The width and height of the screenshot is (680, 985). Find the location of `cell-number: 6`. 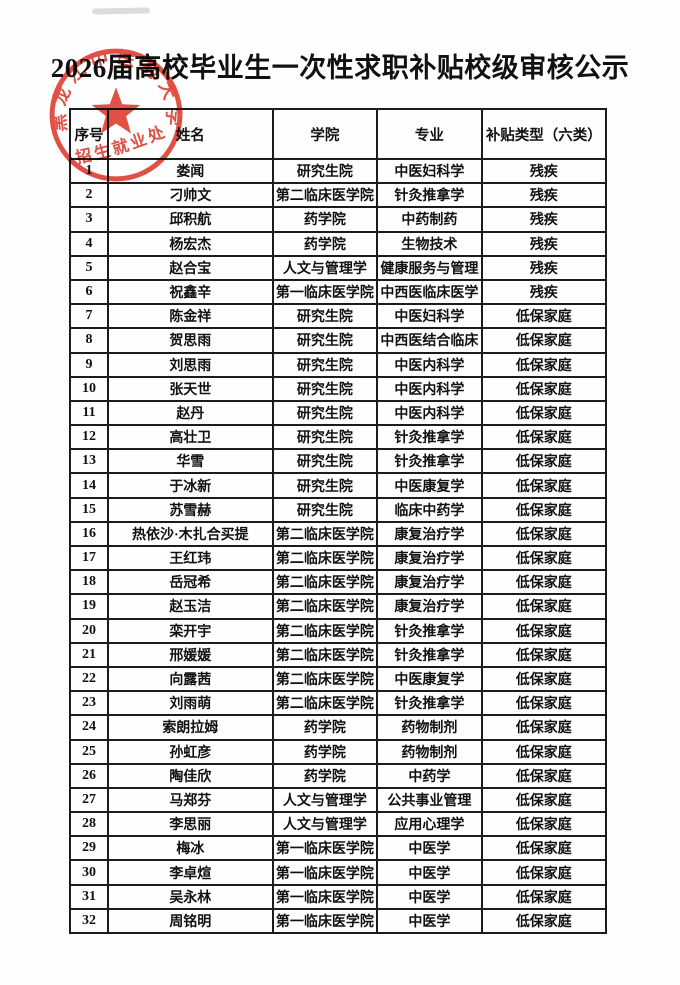

cell-number: 6 is located at coordinates (89, 292).